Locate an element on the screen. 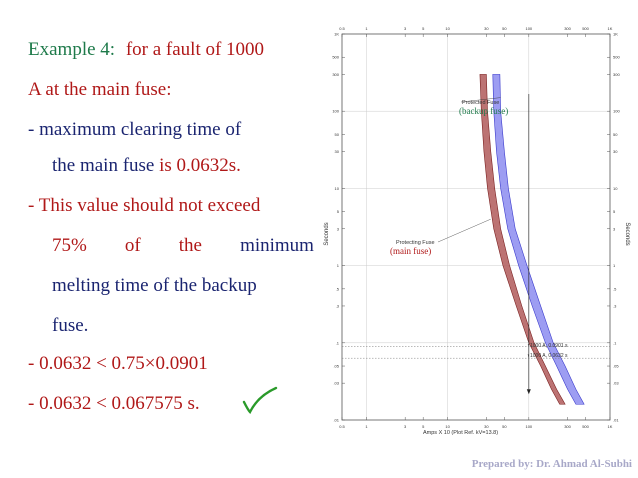  point-label-main: 1000 A, 0.0632 s is located at coordinates (549, 356).